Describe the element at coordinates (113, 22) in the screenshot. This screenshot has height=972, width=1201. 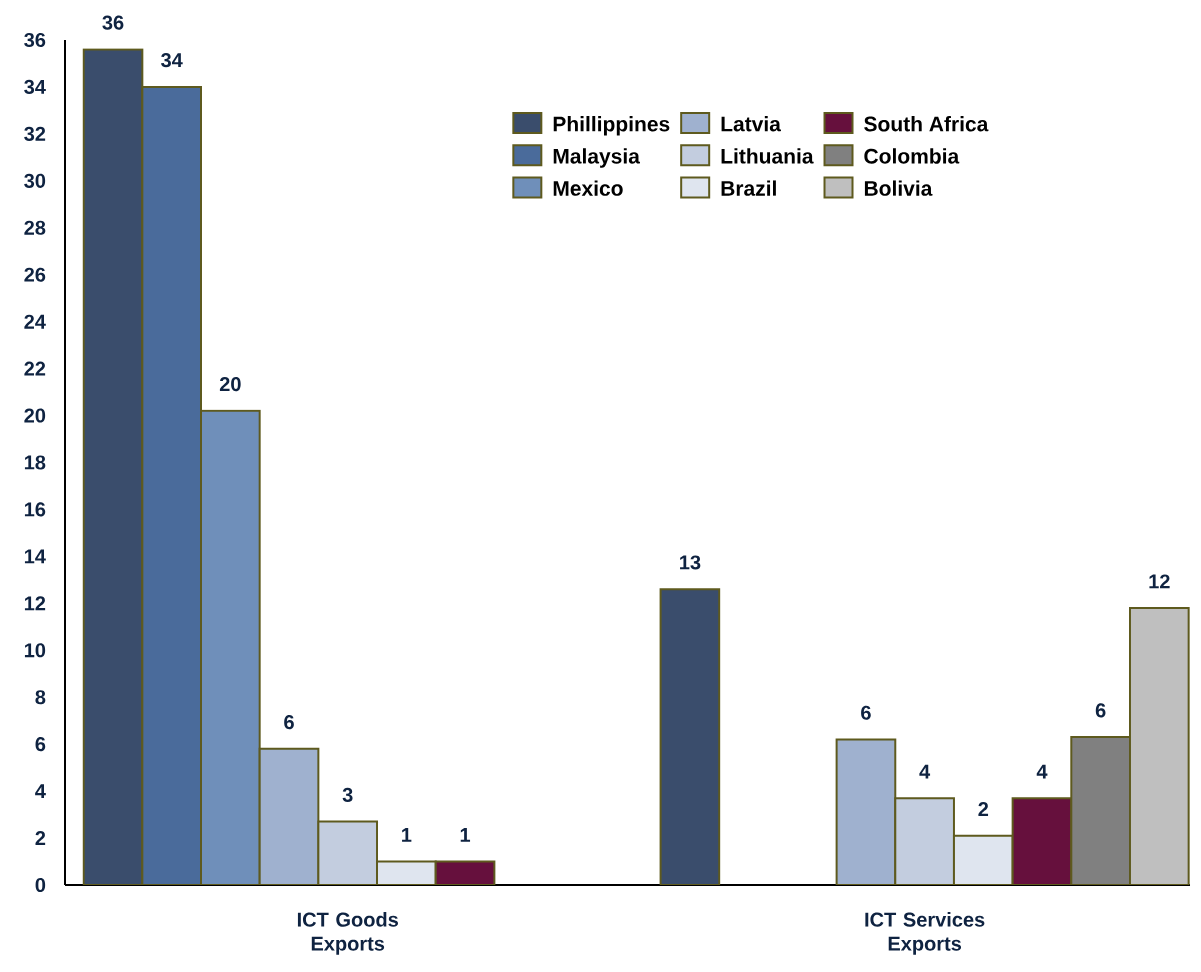
I see `data-label: 36` at that location.